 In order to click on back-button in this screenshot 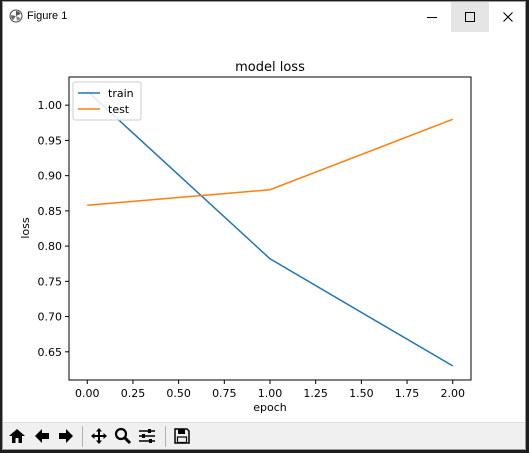, I will do `click(42, 436)`.